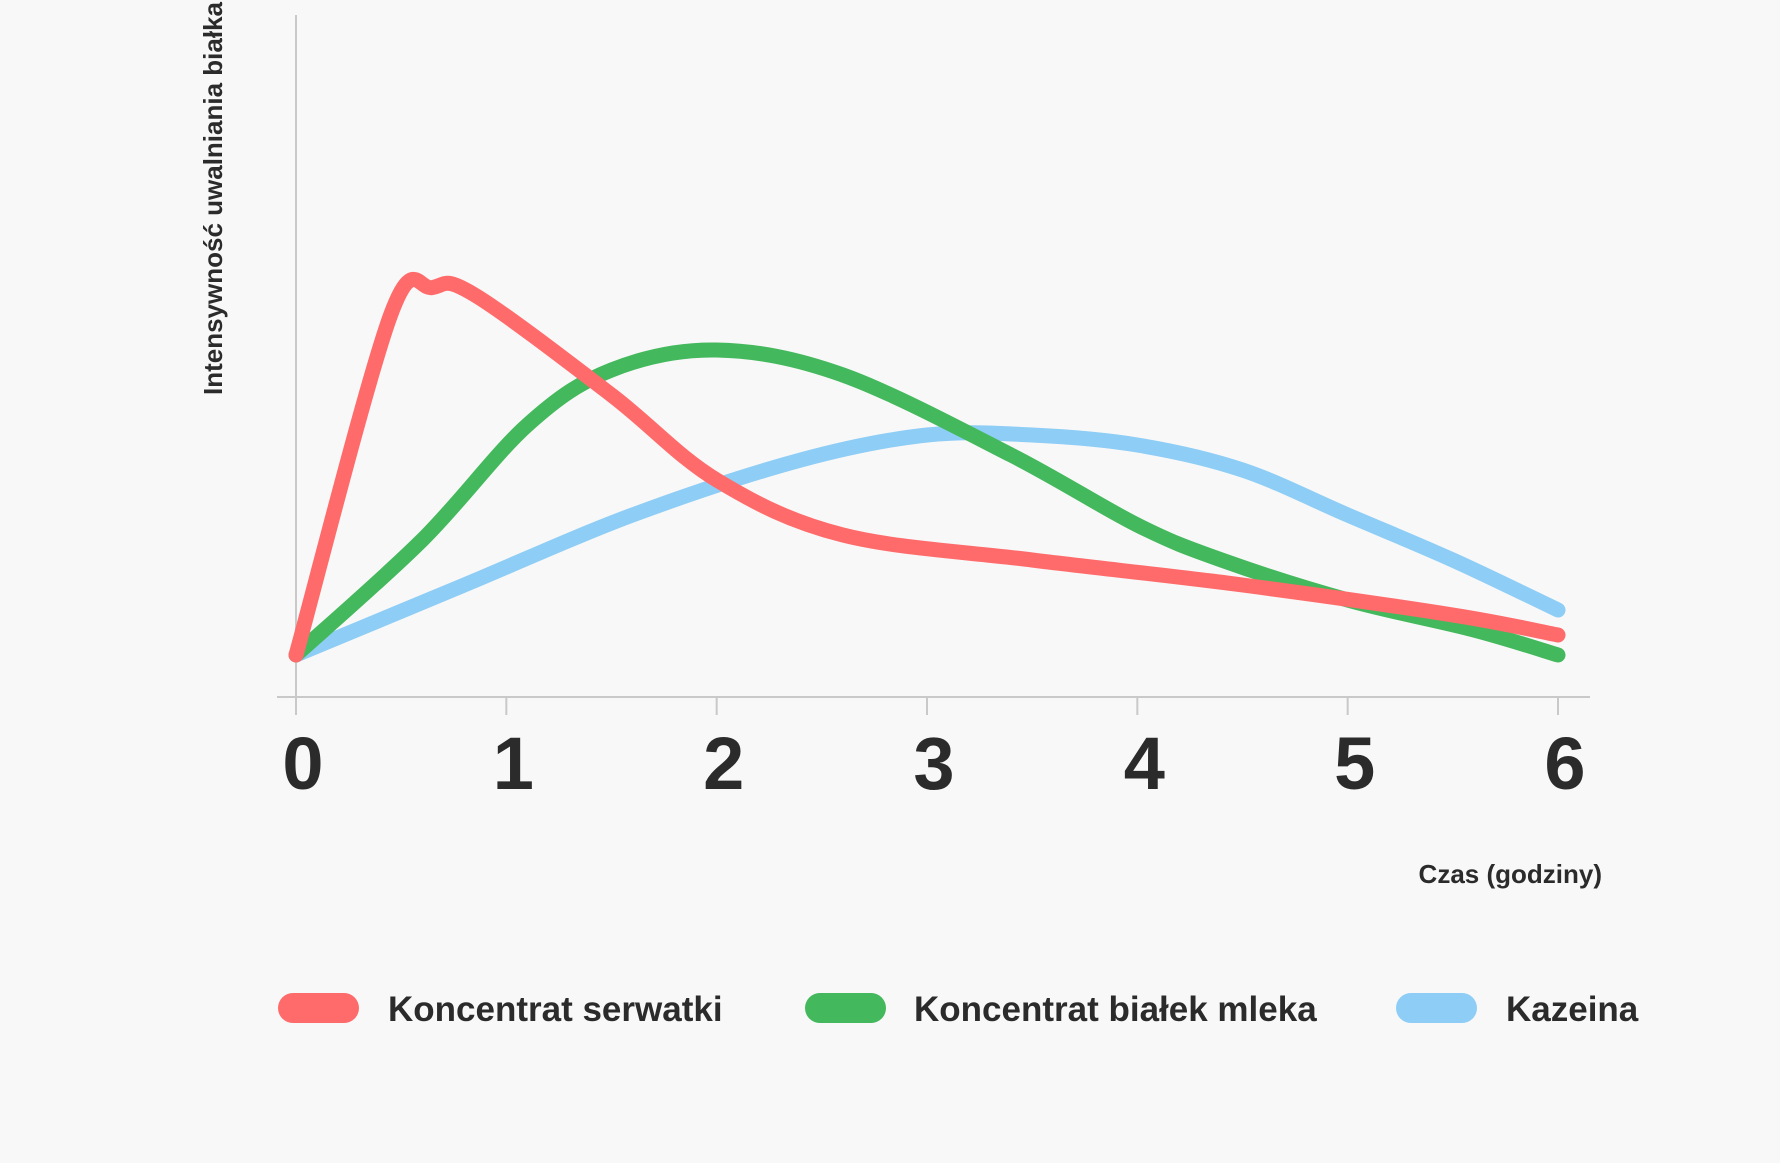  Describe the element at coordinates (302, 763) in the screenshot. I see `x-tick-label-0: 0` at that location.